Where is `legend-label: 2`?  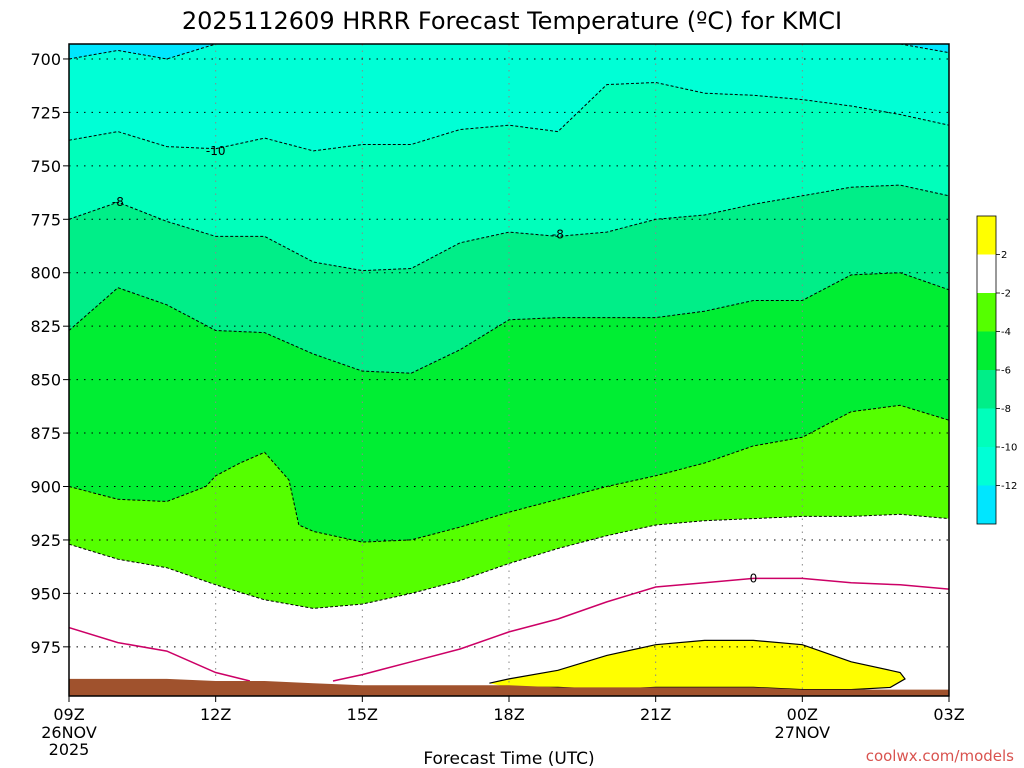 legend-label: 2 is located at coordinates (1004, 255).